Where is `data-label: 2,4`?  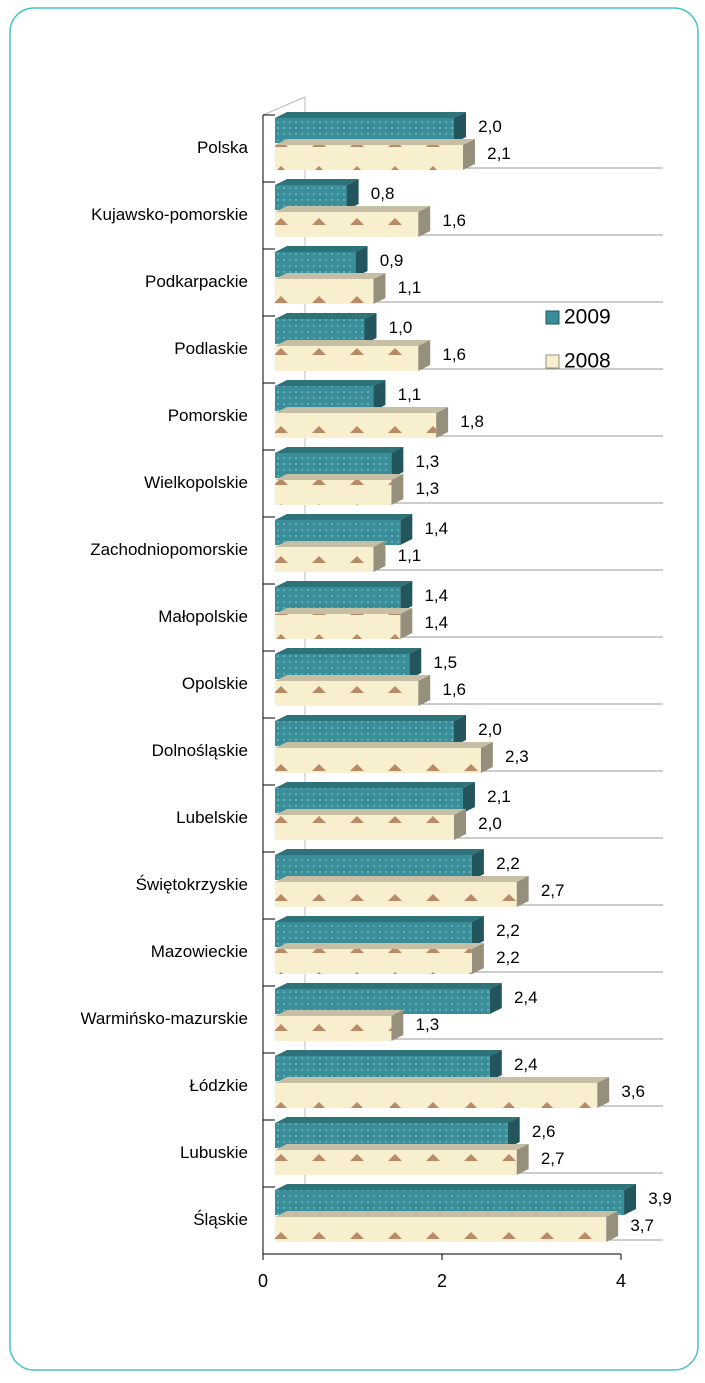 data-label: 2,4 is located at coordinates (526, 997).